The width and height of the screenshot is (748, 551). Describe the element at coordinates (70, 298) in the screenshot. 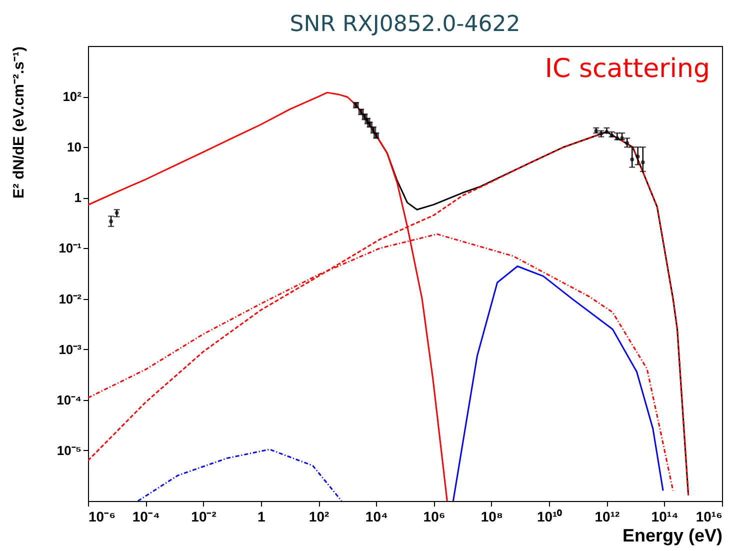

I see `y-tick-label: 10⁻²` at that location.